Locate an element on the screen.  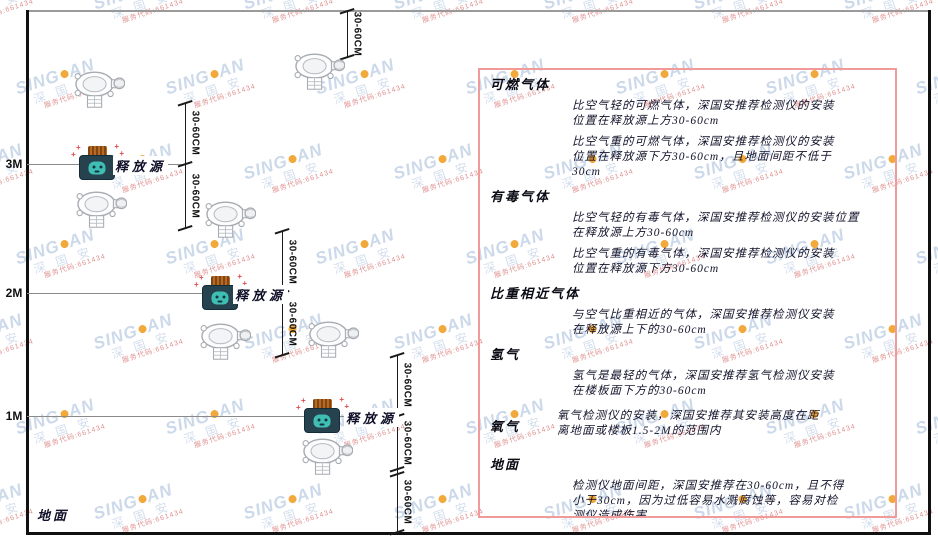
section-heading: 比重相近气体 is located at coordinates (535, 293).